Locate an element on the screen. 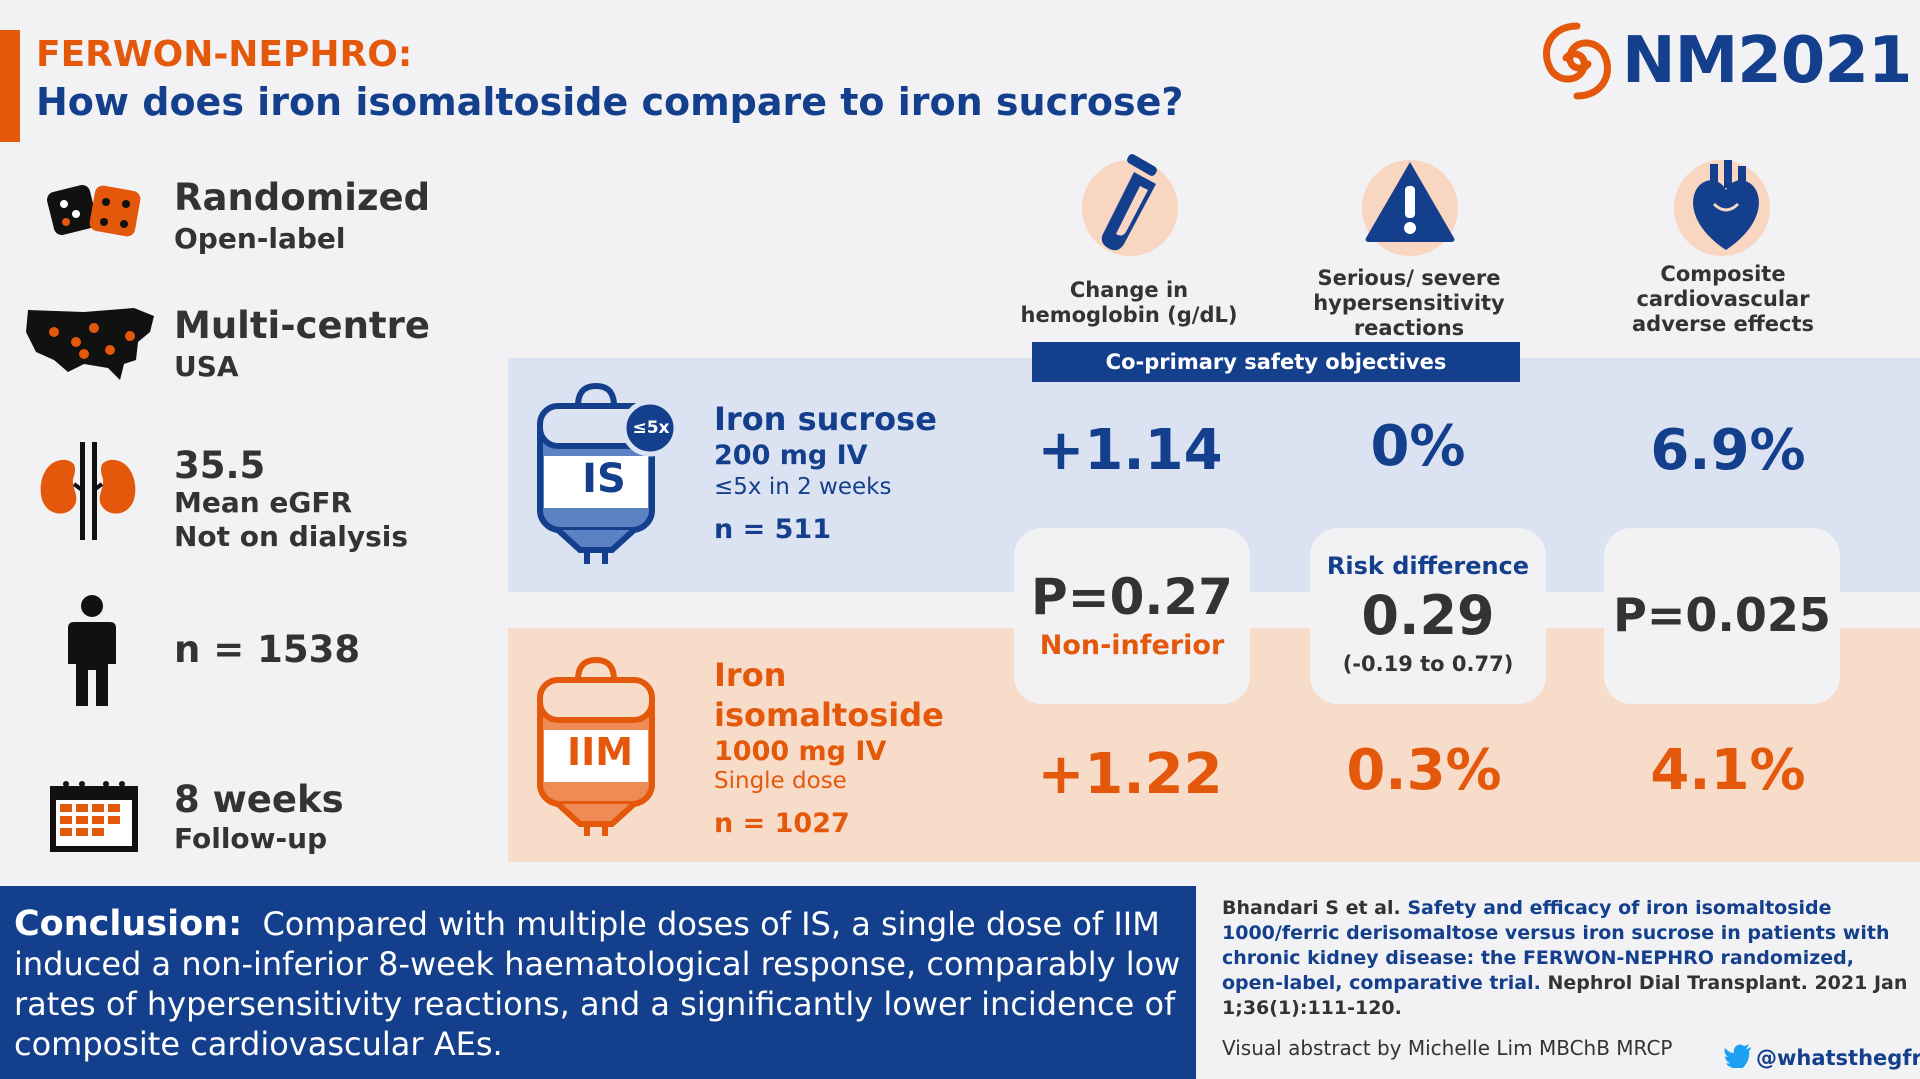 This screenshot has height=1079, width=1920. co-primary-objectives-banner: Co-primary safety objectives is located at coordinates (1276, 362).